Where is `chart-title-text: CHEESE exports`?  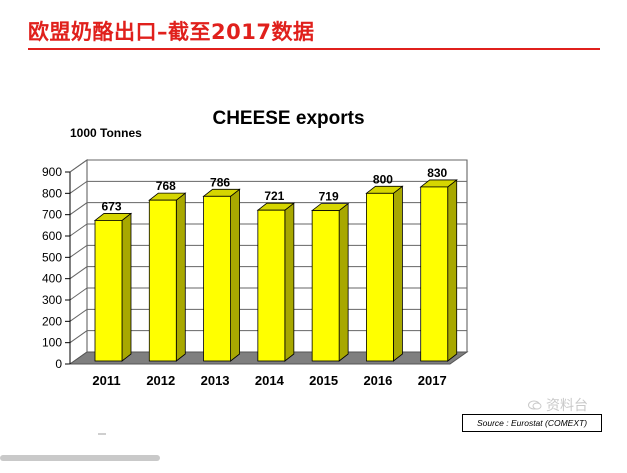
chart-title-text: CHEESE exports is located at coordinates (288, 118).